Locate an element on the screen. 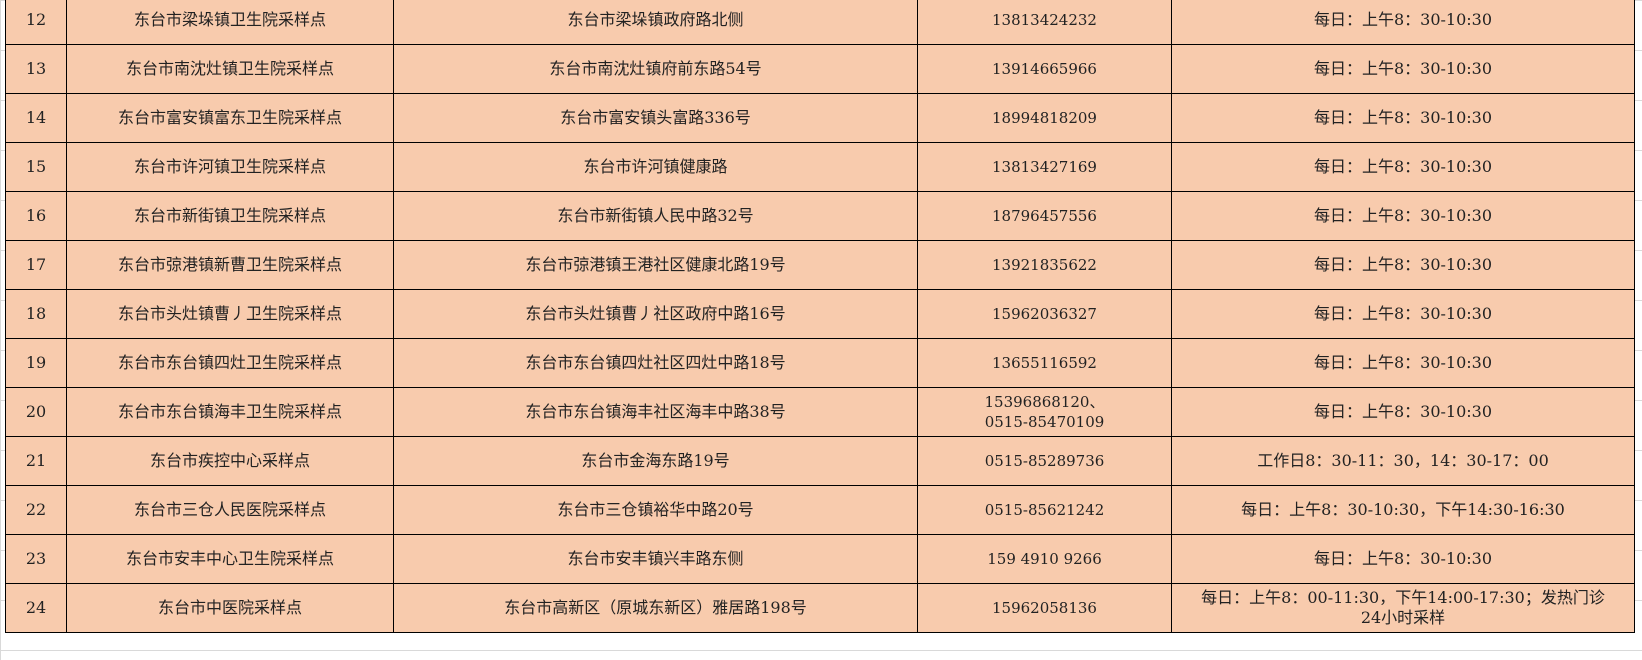 The width and height of the screenshot is (1642, 660). cell-phone: 13655116592 is located at coordinates (1044, 363).